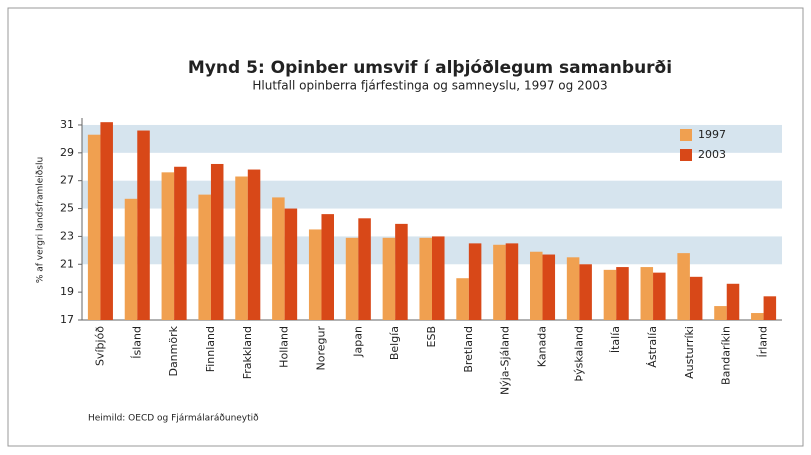 This screenshot has width=811, height=455. What do you see at coordinates (210, 349) in the screenshot?
I see `x-tick-label: Finnland` at bounding box center [210, 349].